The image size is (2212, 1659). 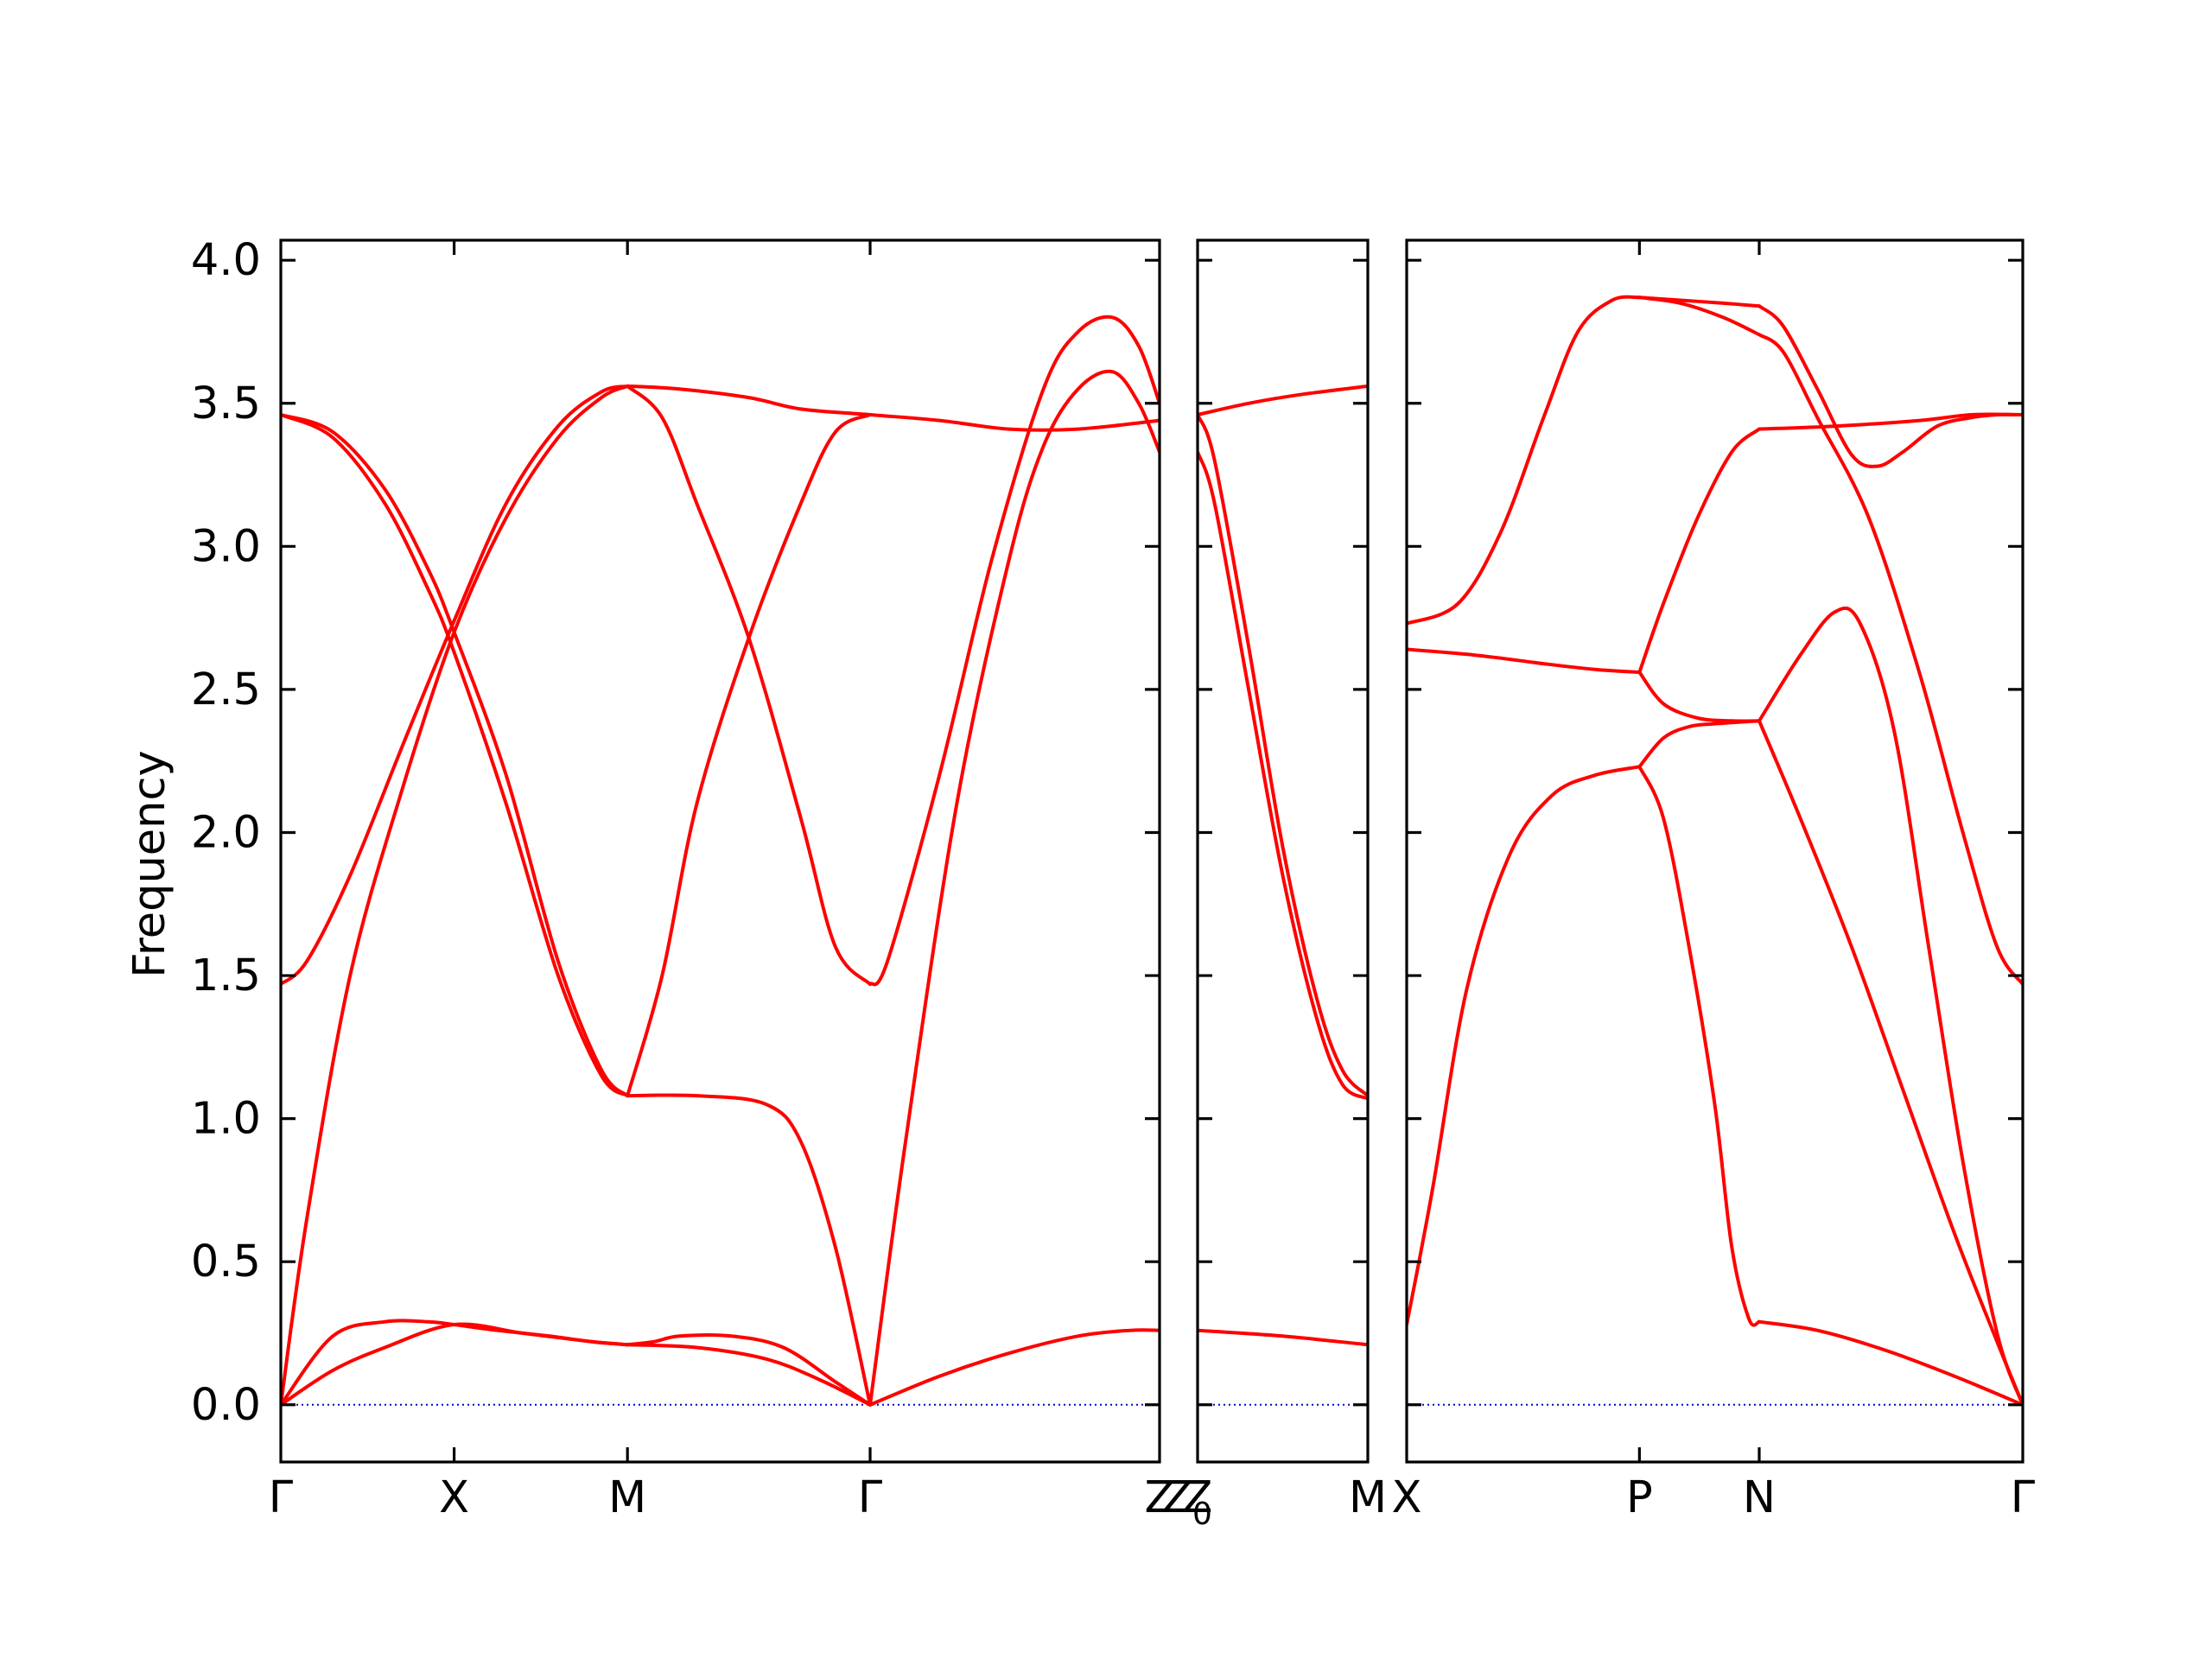 I want to click on z0-subscript: 0, so click(x=1202, y=1514).